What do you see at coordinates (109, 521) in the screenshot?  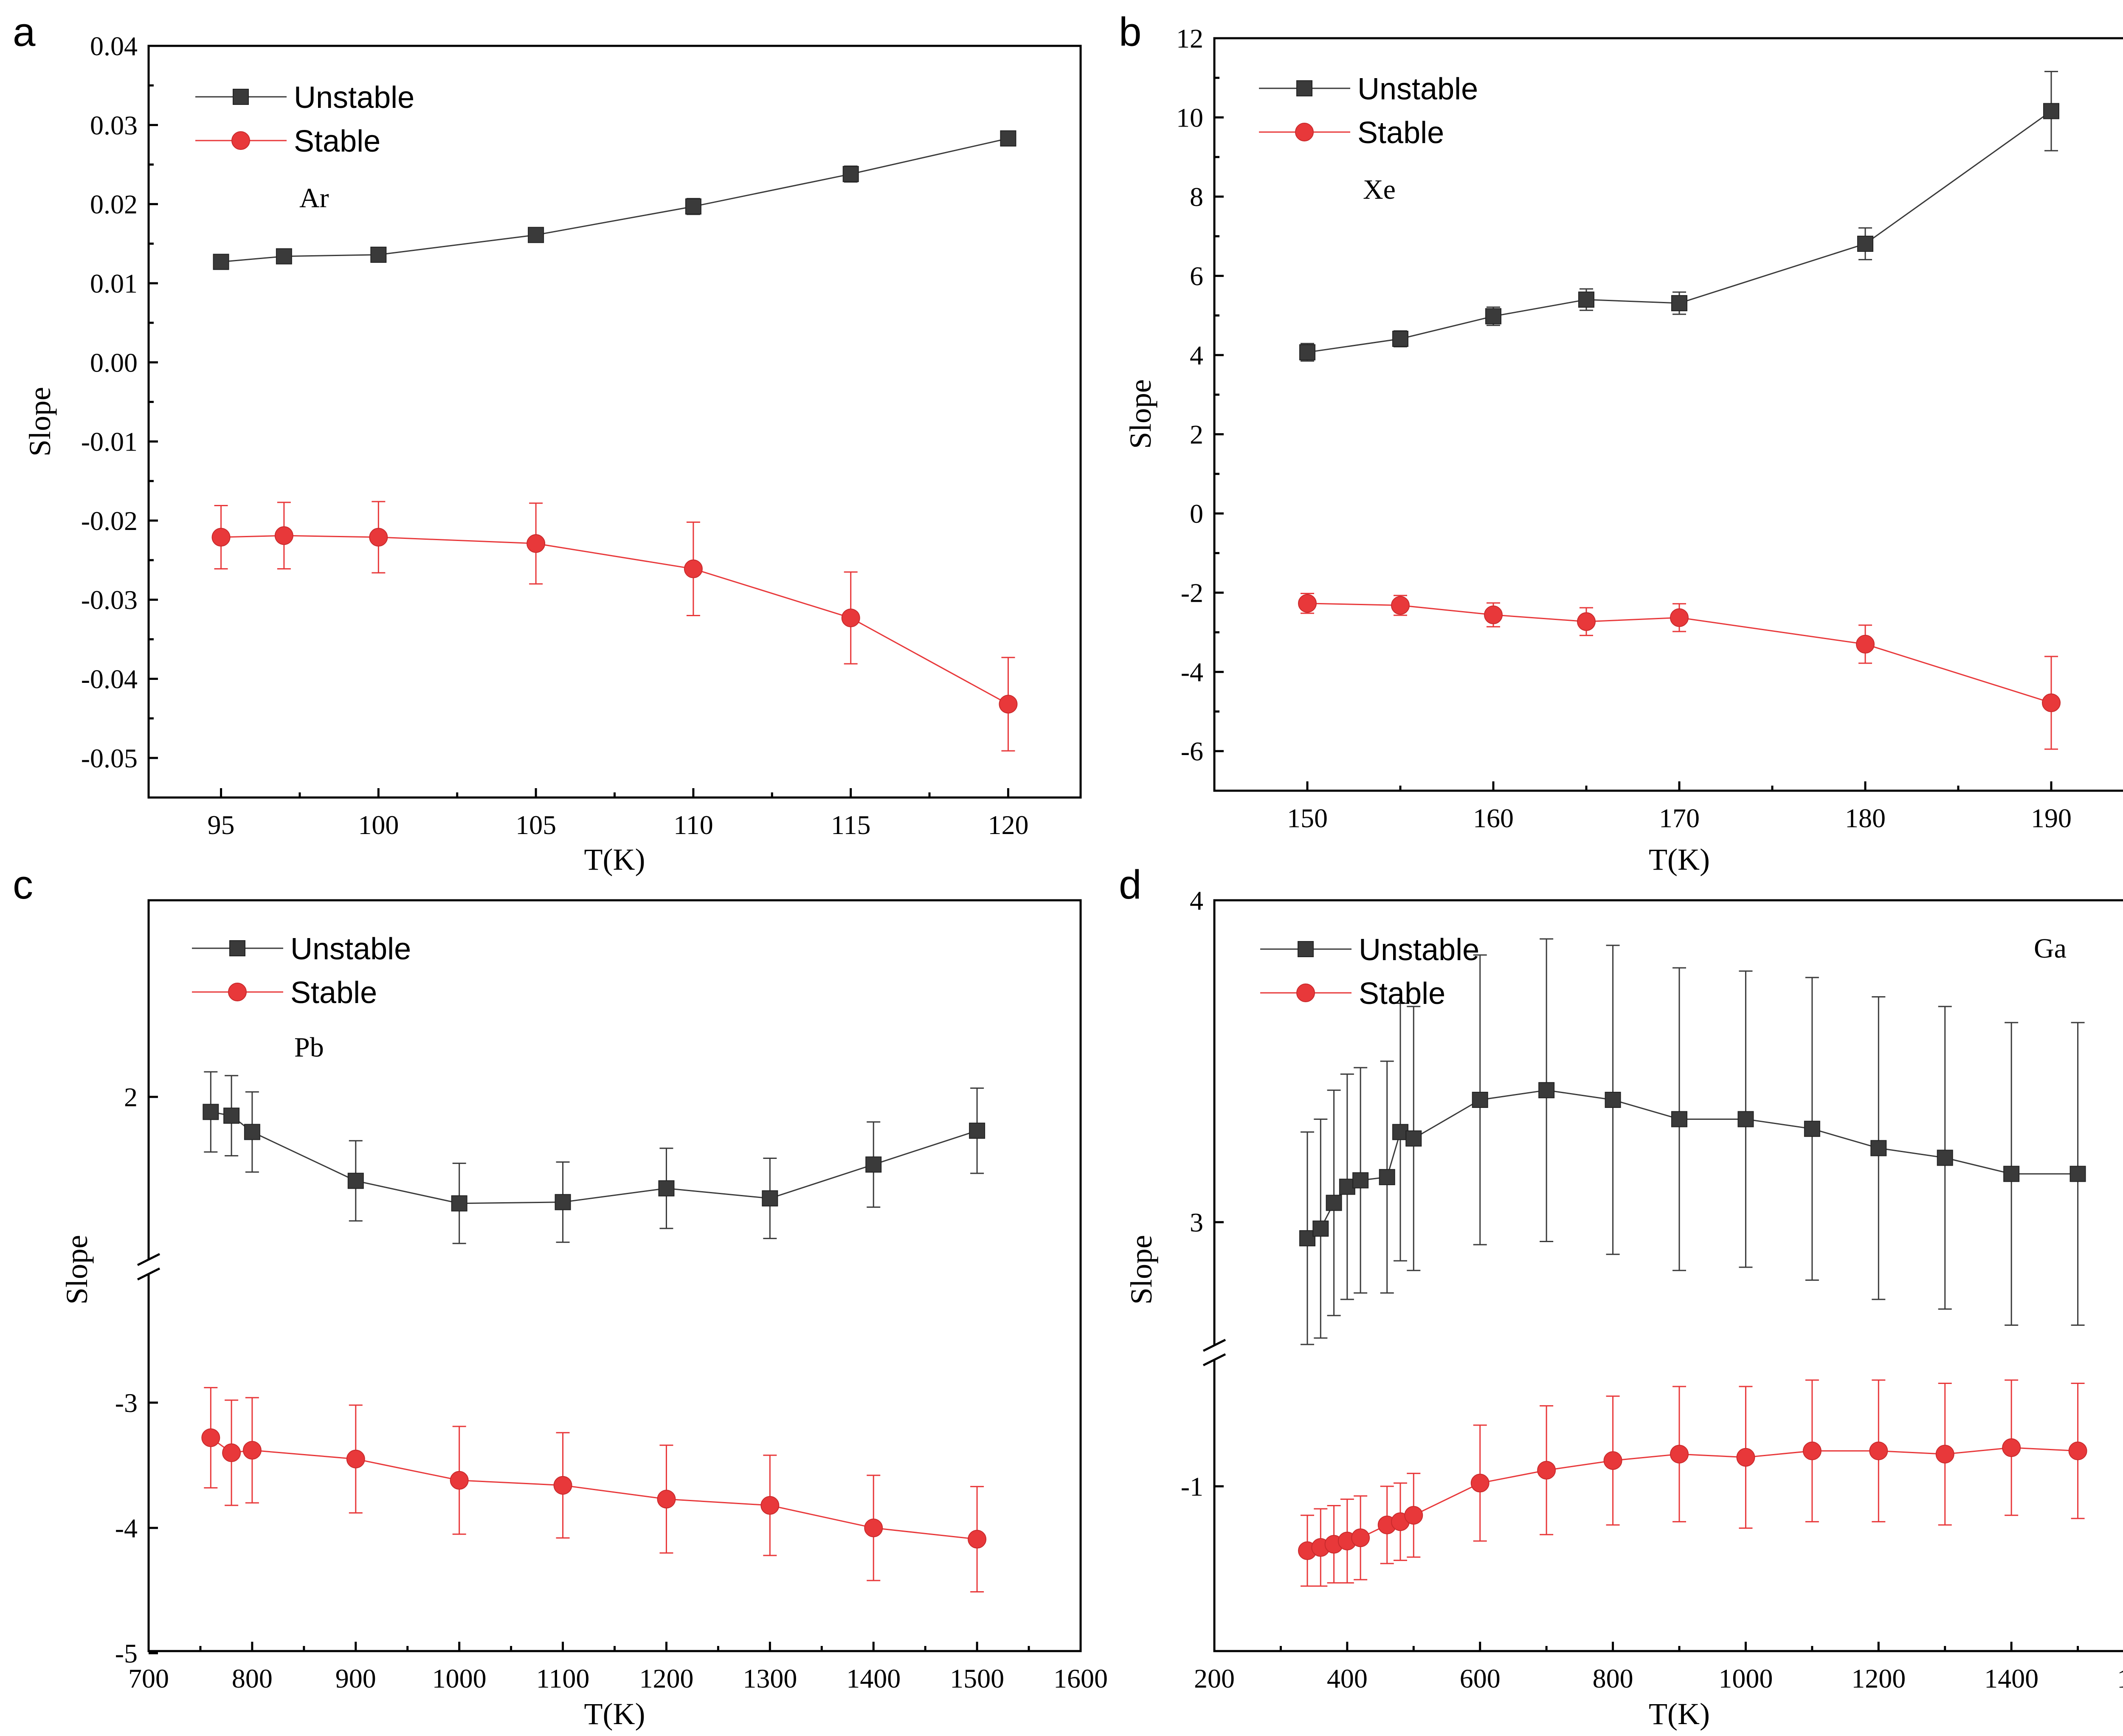 I see `y-tick-label: -0.02` at bounding box center [109, 521].